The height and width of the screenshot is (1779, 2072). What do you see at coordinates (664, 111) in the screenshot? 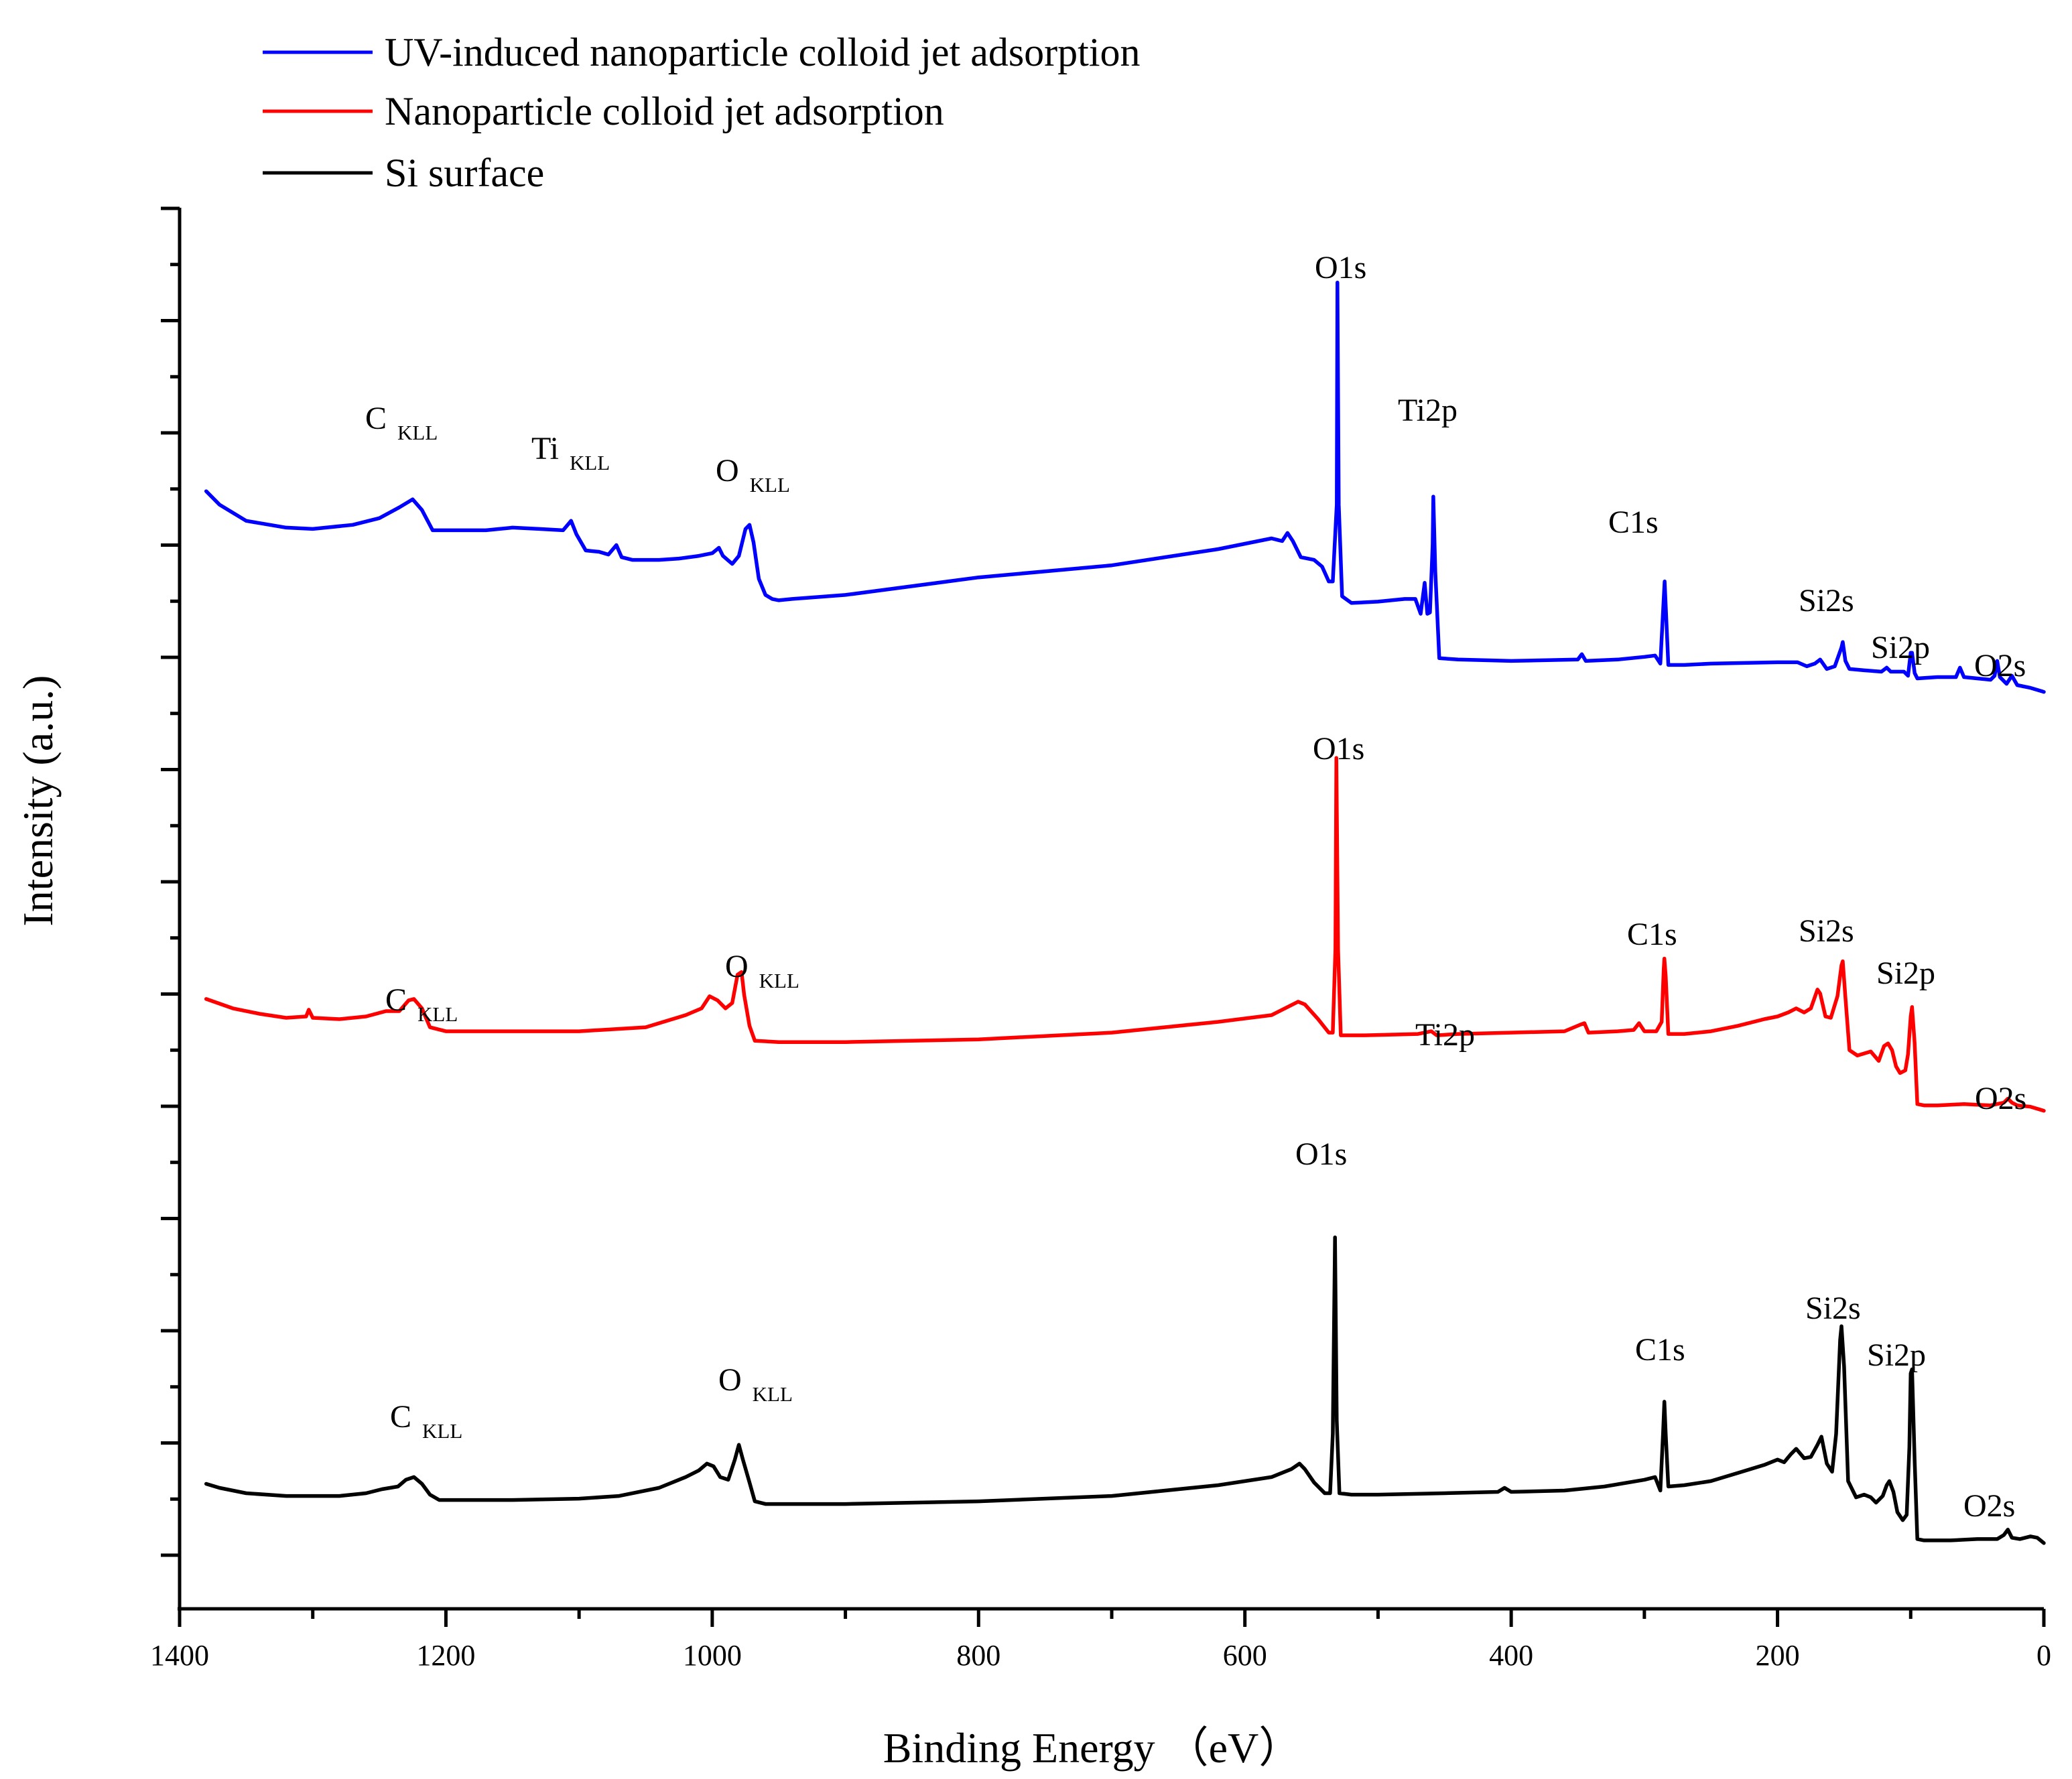
I see `legend-label: Nanoparticle colloid jet adsorption` at bounding box center [664, 111].